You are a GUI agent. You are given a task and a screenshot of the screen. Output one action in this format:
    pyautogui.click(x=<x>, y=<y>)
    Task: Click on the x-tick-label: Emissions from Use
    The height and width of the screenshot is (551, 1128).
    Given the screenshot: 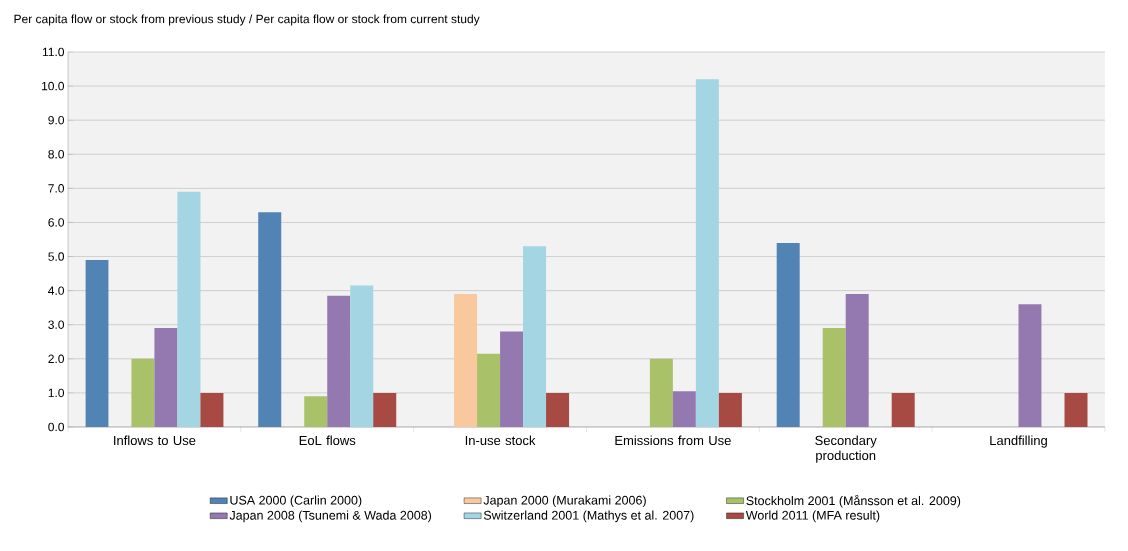 What is the action you would take?
    pyautogui.click(x=673, y=440)
    